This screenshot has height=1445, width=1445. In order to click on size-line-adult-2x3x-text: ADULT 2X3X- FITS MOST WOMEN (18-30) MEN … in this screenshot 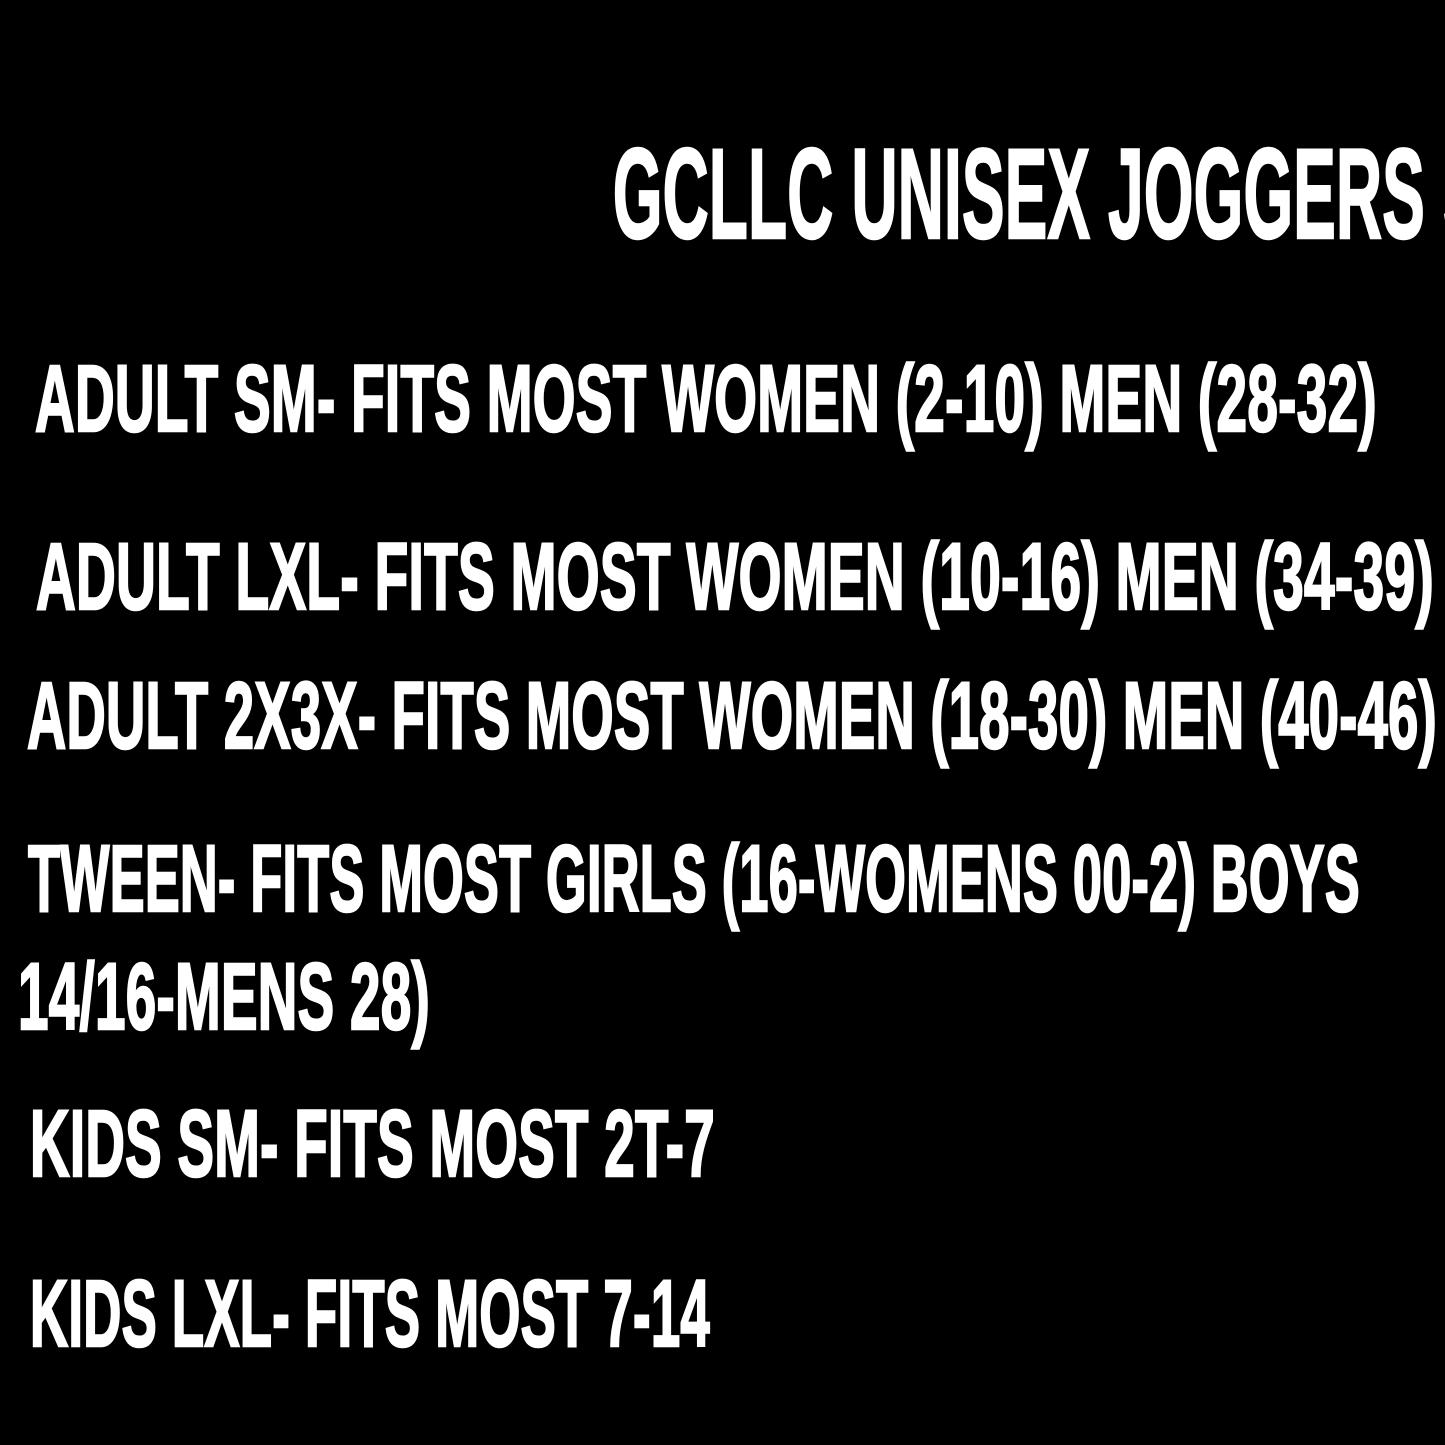, I will do `click(731, 716)`.